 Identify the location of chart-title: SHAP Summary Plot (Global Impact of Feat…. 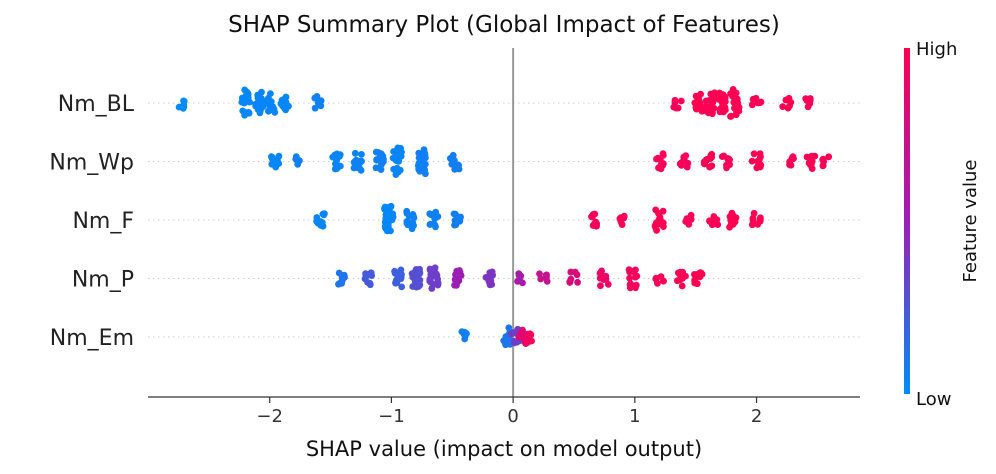
(504, 25).